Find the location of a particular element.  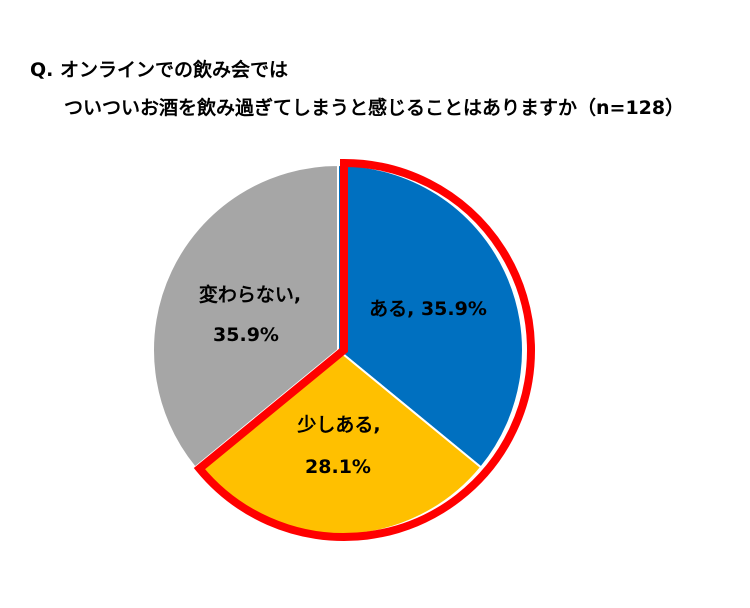

slice-value-sukoshi-aru: 28.1% is located at coordinates (338, 467).